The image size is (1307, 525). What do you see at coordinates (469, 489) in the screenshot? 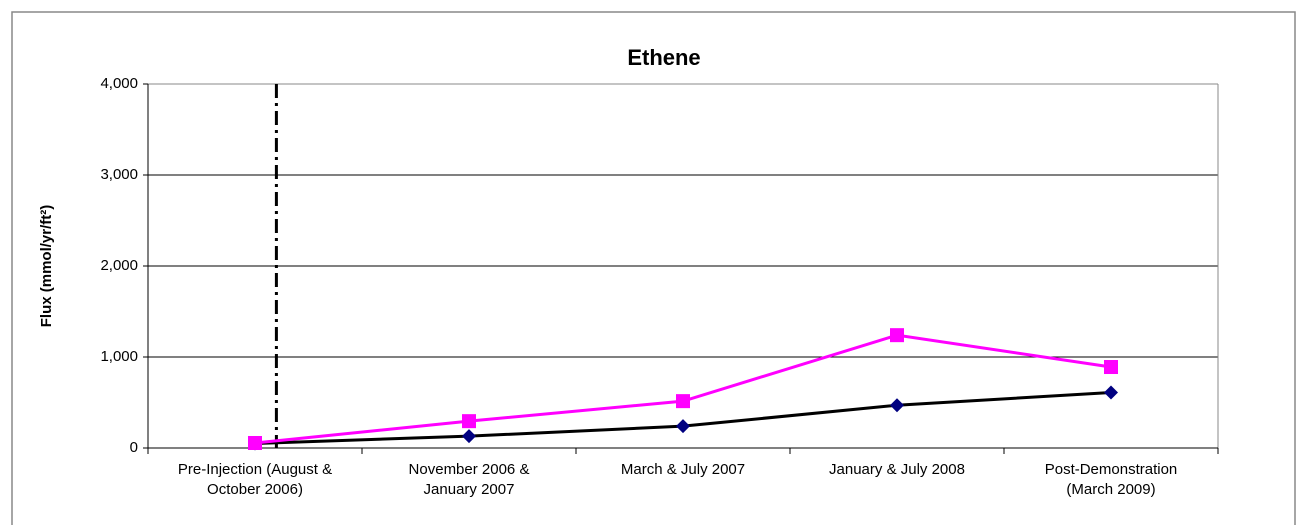
I see `x-tick-label: January 2007` at bounding box center [469, 489].